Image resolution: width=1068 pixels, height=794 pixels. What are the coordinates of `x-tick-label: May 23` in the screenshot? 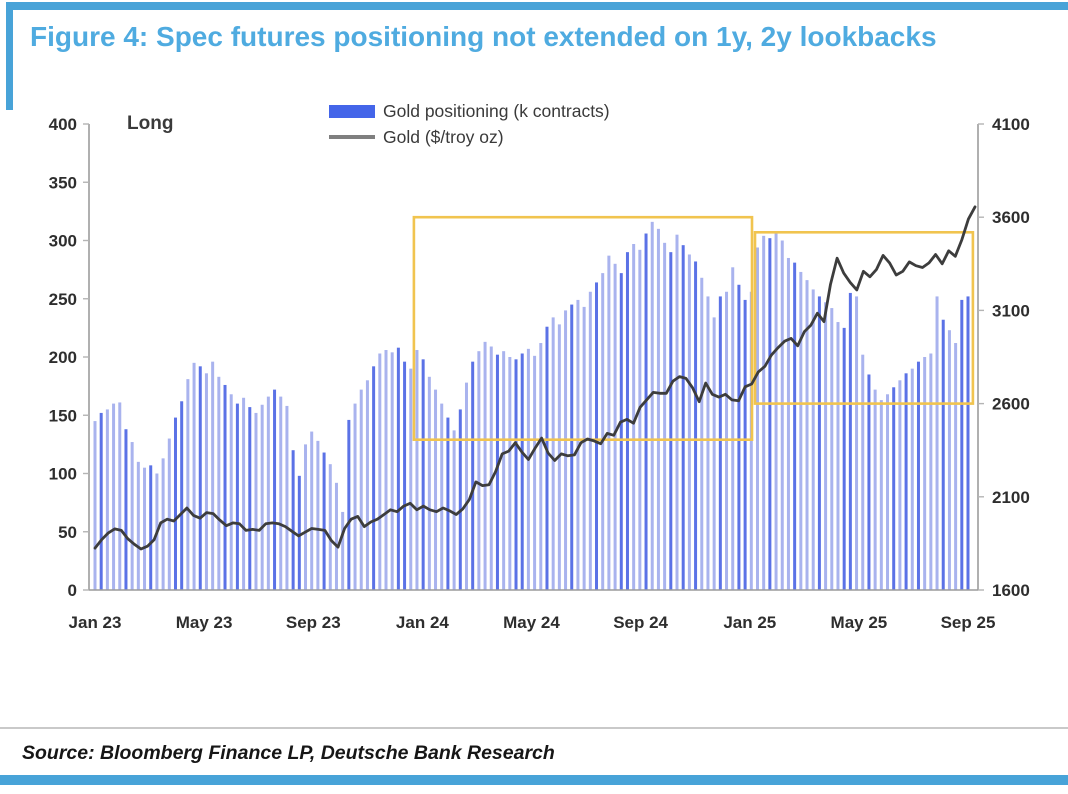 It's located at (204, 622).